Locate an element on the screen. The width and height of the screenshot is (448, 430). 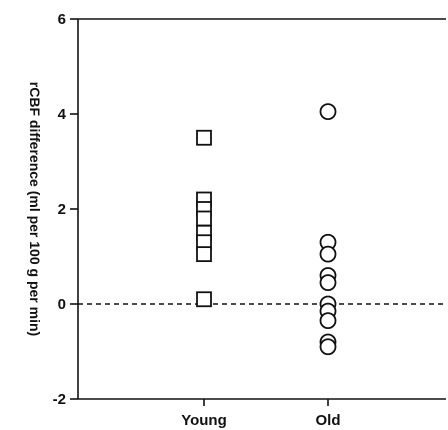
y-tick-label: 6 is located at coordinates (62, 19).